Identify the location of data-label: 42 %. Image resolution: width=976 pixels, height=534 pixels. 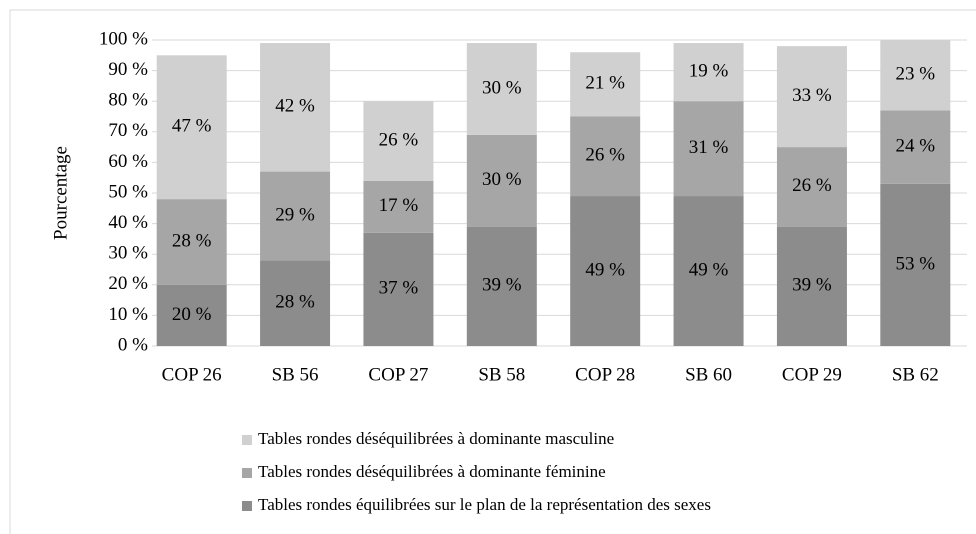
(295, 106).